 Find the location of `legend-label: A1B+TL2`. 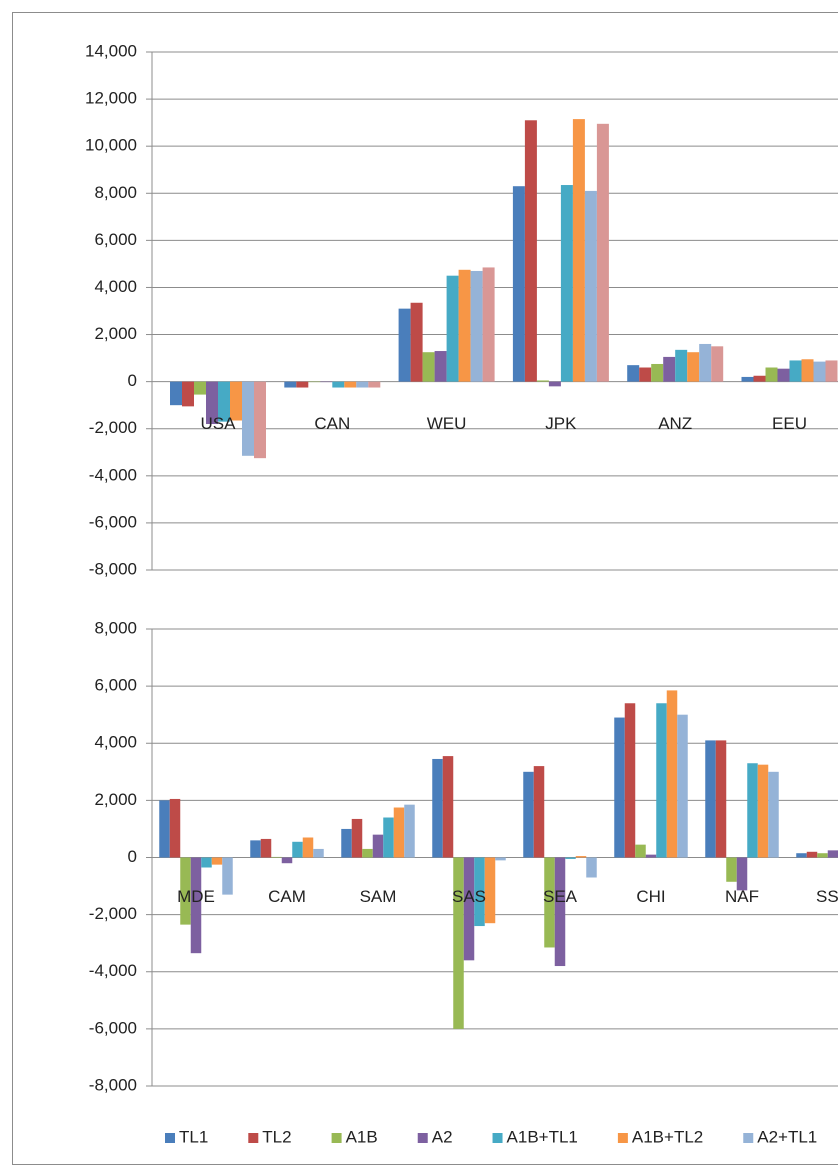

legend-label: A1B+TL2 is located at coordinates (667, 1136).